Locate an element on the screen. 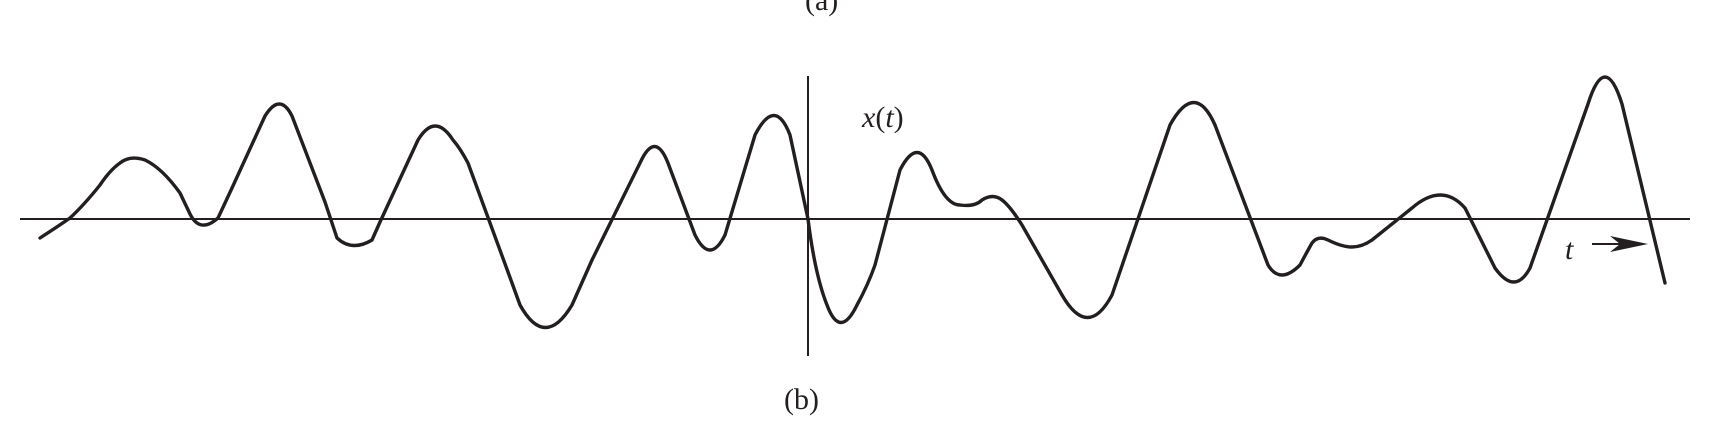 This screenshot has height=443, width=1714. time-axis-label: t is located at coordinates (1569, 249).